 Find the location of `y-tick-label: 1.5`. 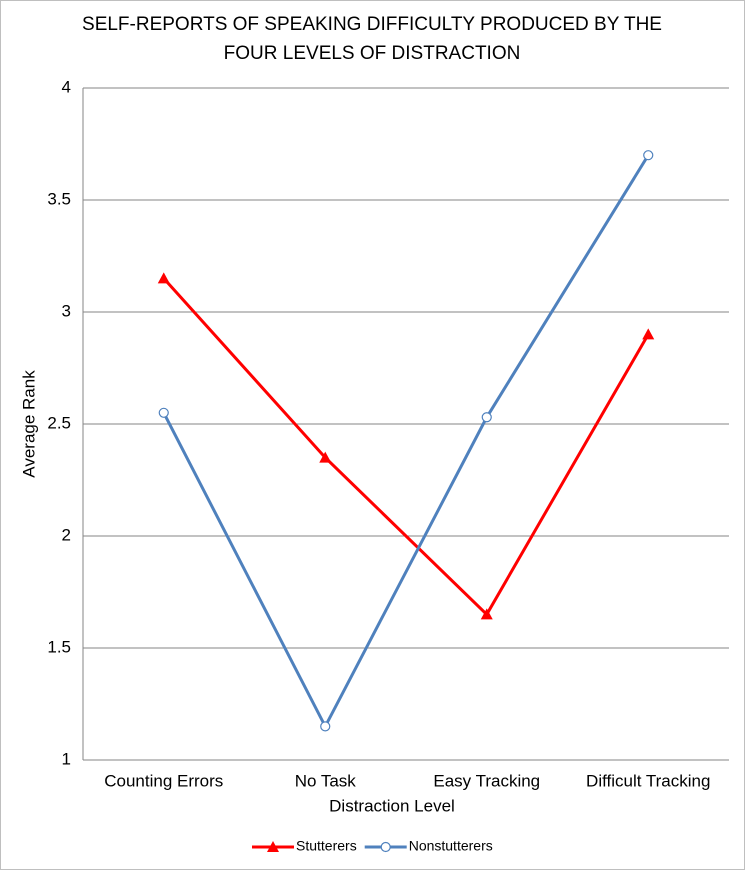

y-tick-label: 1.5 is located at coordinates (59, 646).